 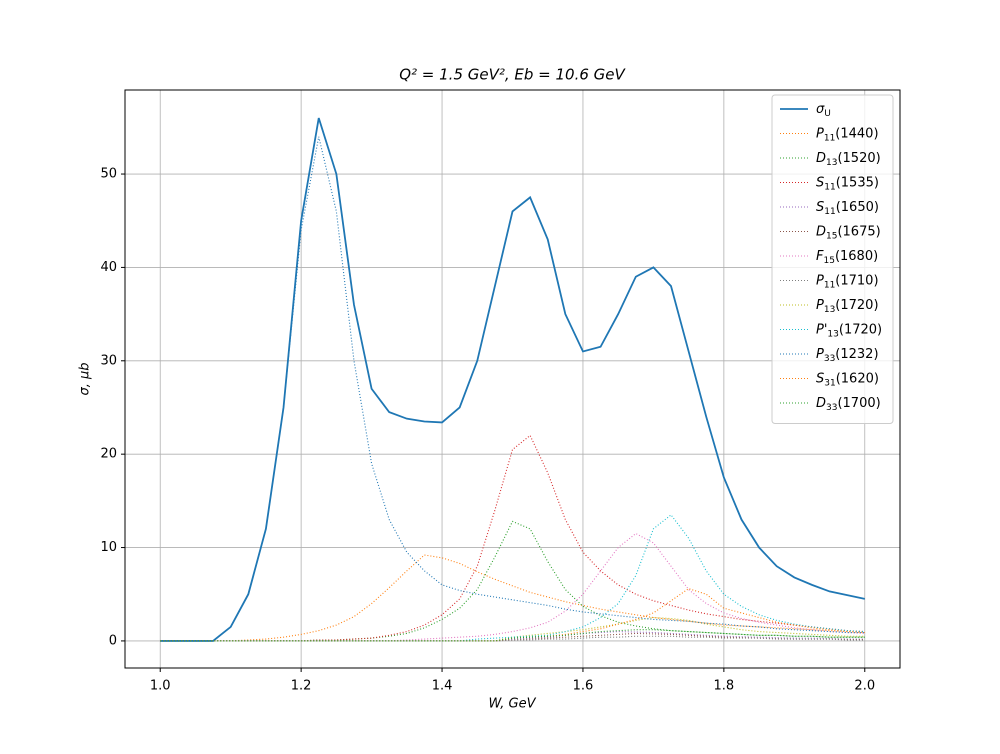 What do you see at coordinates (849, 330) in the screenshot?
I see `legend-label: P'13(1720)` at bounding box center [849, 330].